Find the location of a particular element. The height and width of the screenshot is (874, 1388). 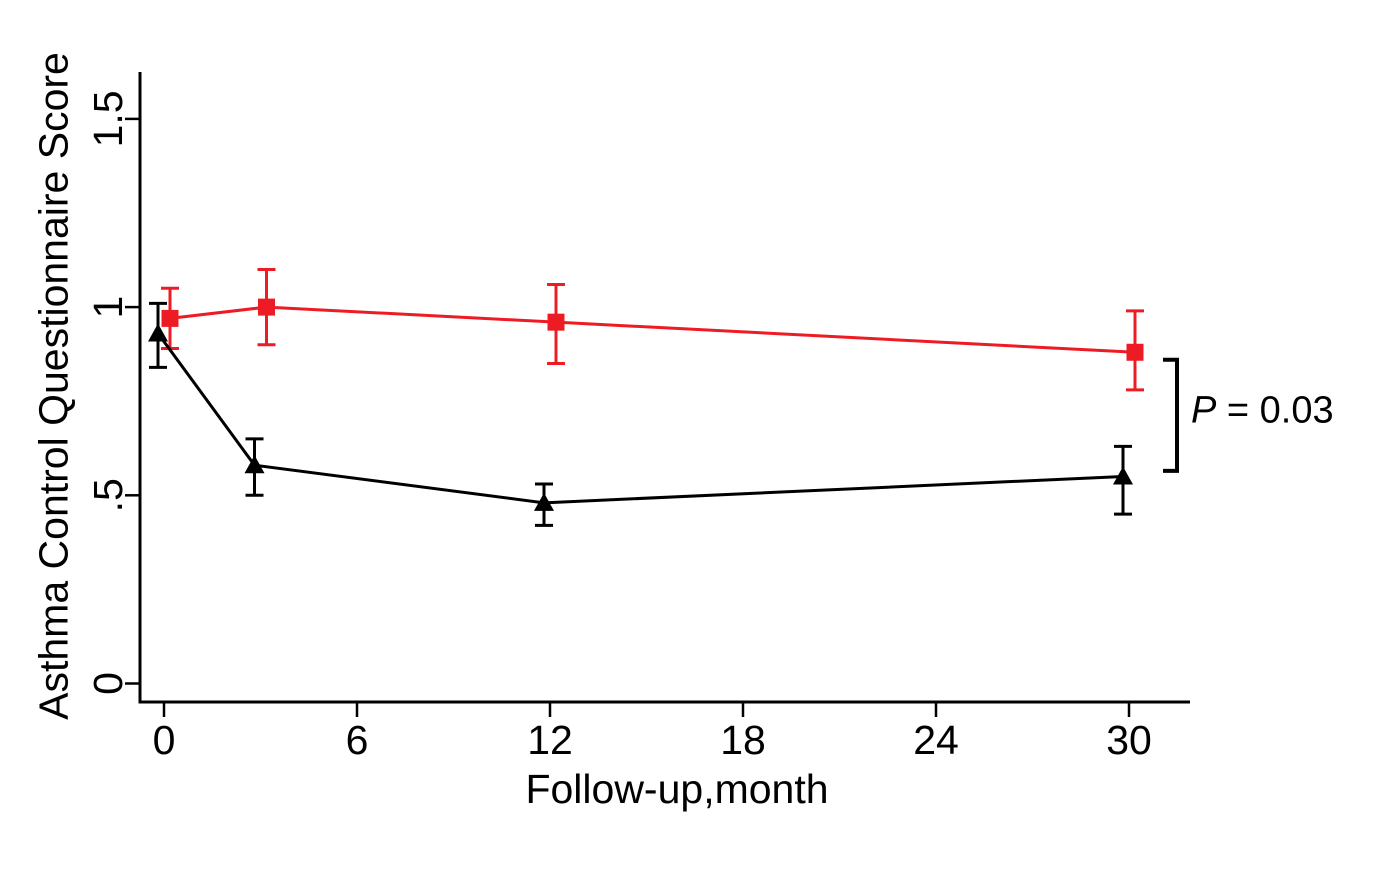

x-axis-title: Follow-up,month is located at coordinates (677, 789).